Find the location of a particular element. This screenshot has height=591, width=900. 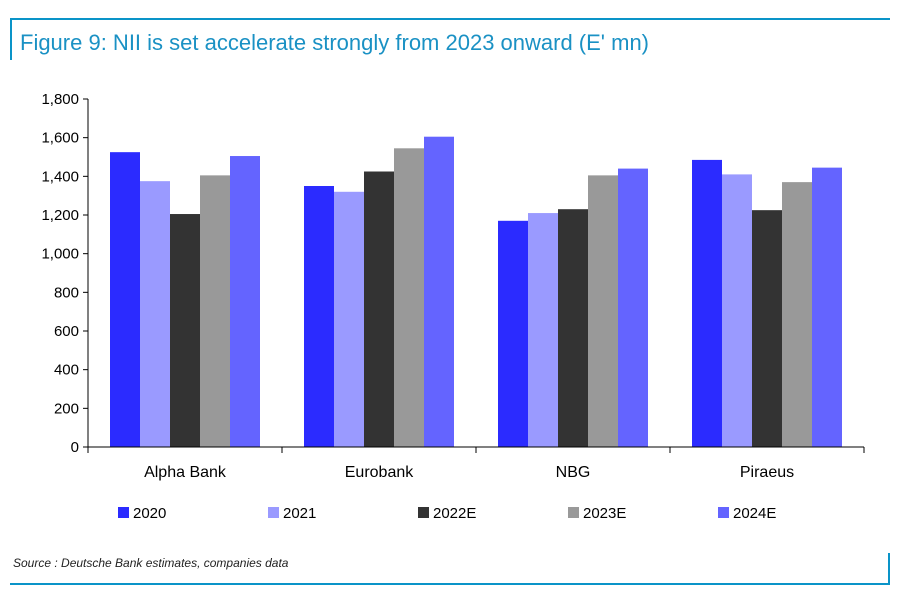

legend-label-2023e: 2023E is located at coordinates (604, 513).